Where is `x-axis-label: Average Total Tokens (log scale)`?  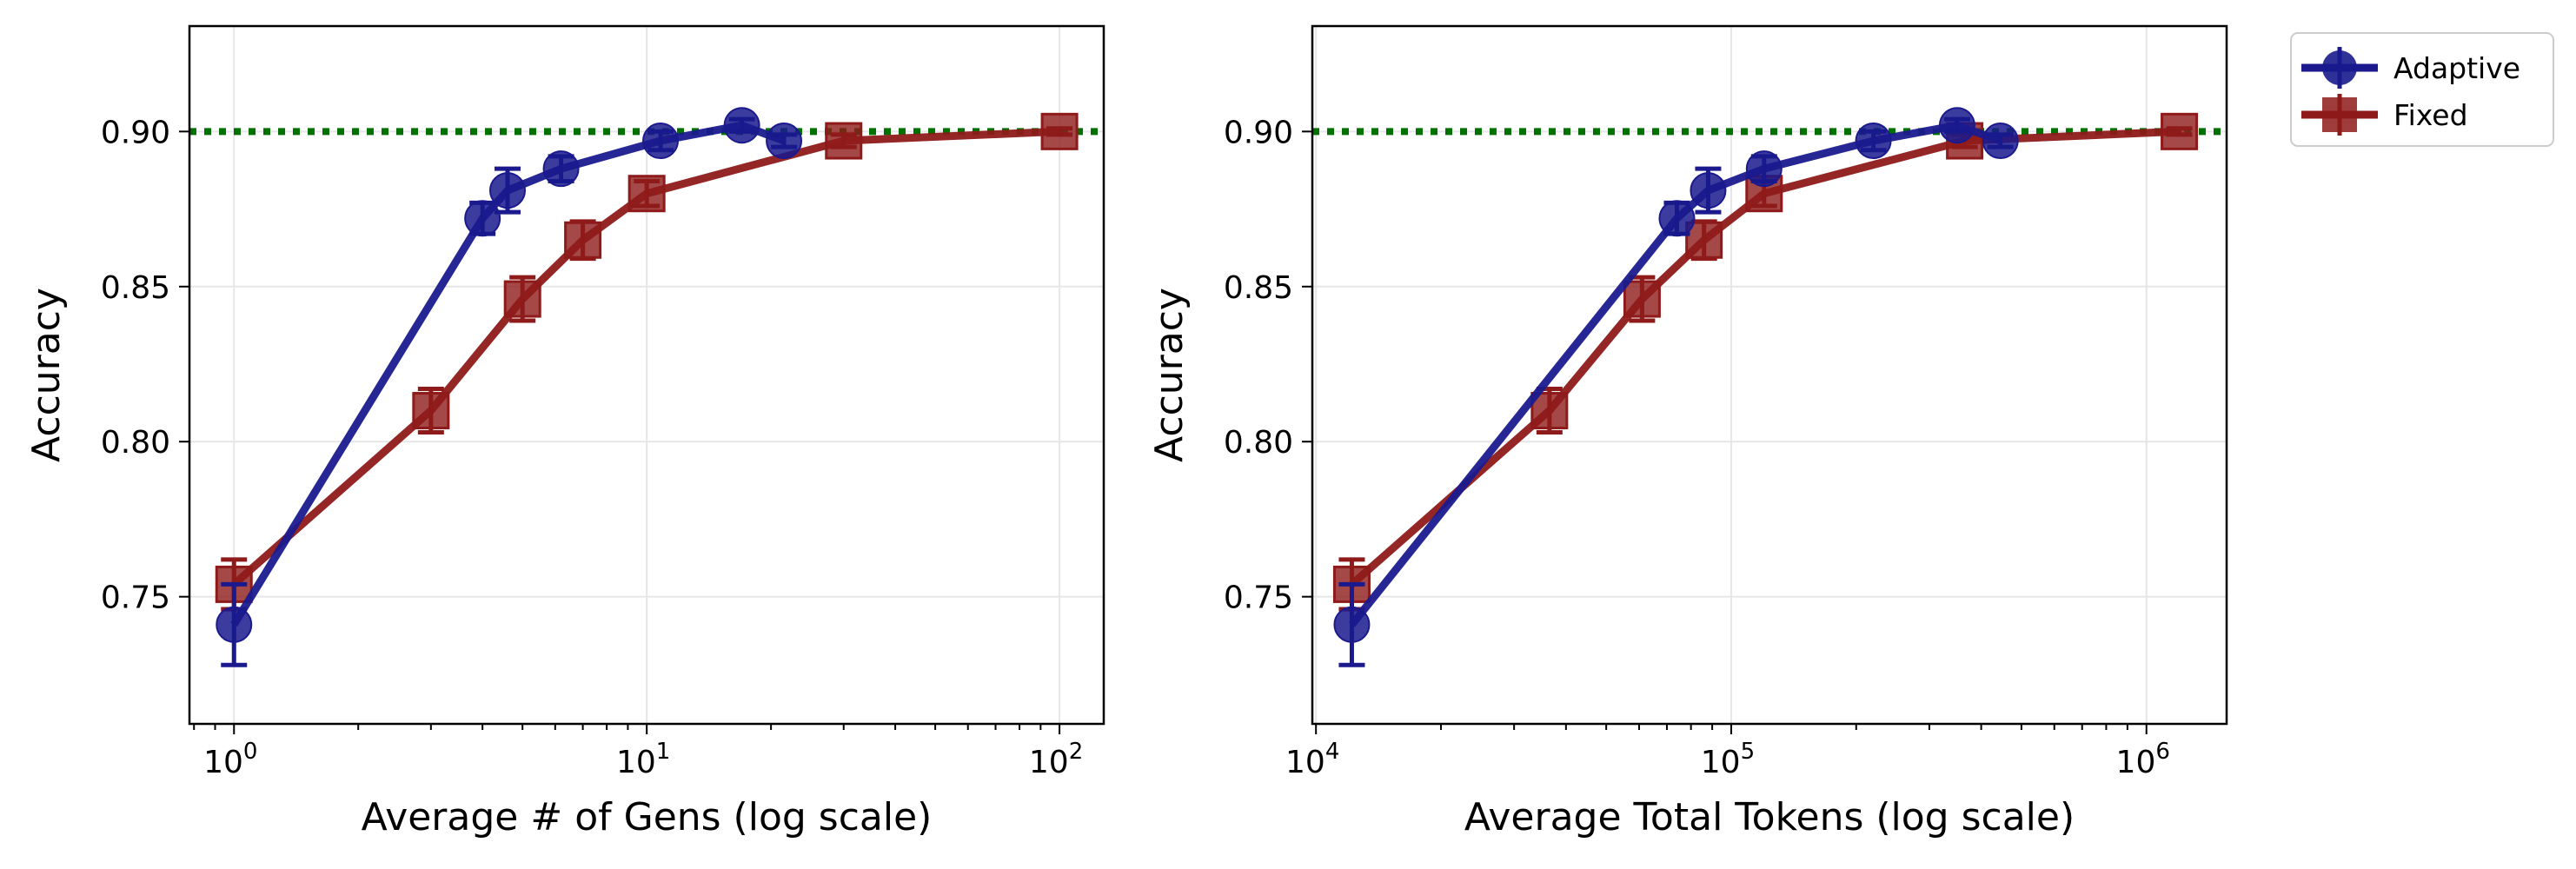
x-axis-label: Average Total Tokens (log scale) is located at coordinates (1769, 817).